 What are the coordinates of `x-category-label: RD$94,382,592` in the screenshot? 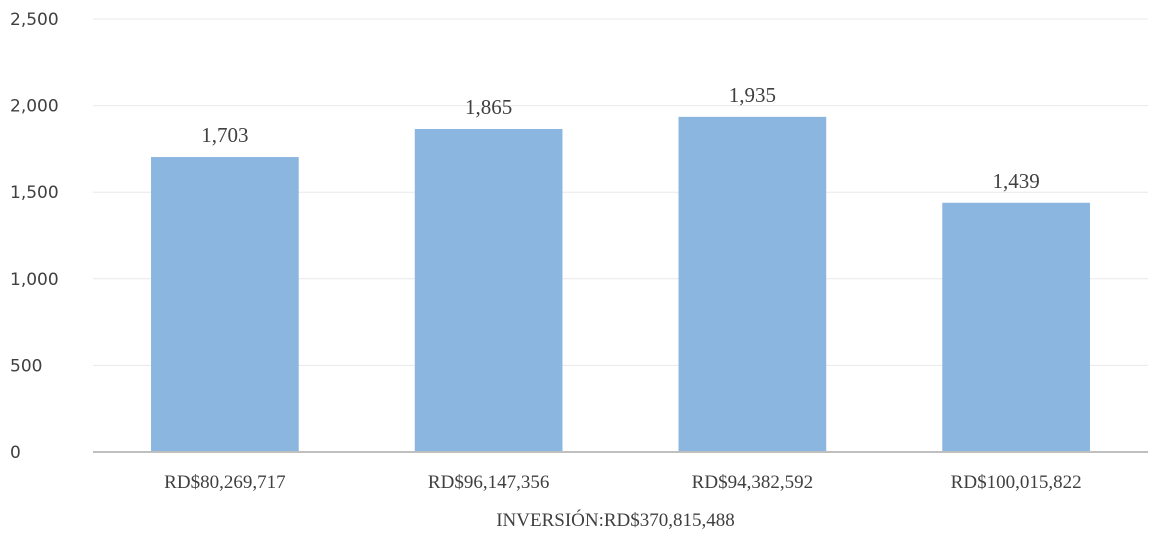 It's located at (752, 482).